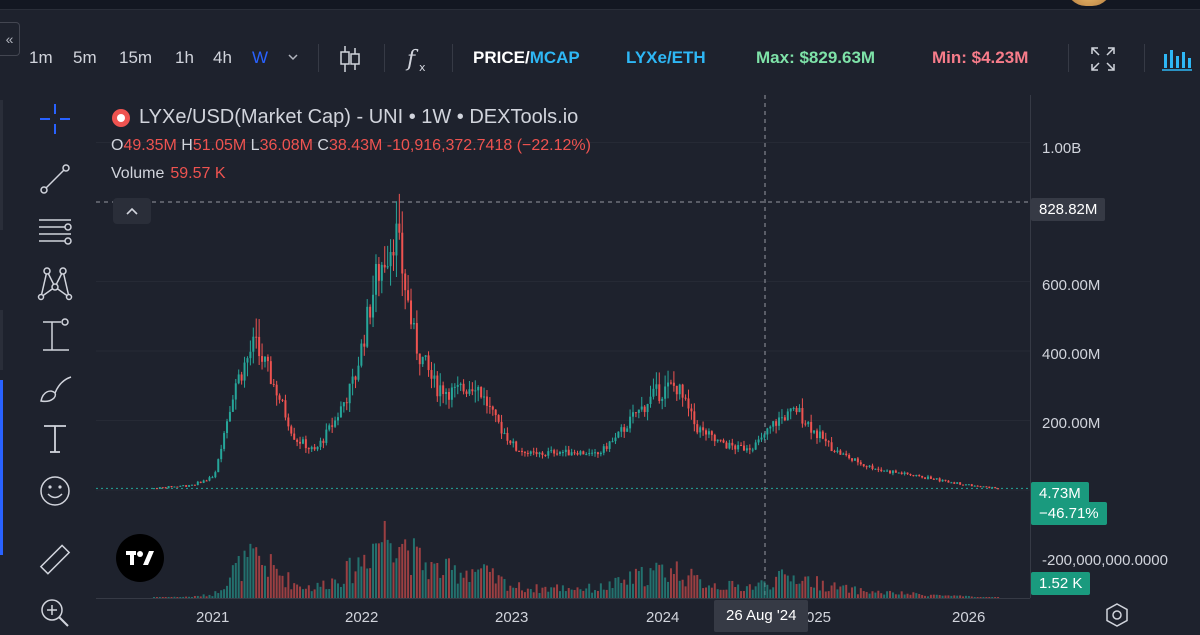 This screenshot has height=635, width=1200. Describe the element at coordinates (184, 57) in the screenshot. I see `timeframe-1h: 1h` at that location.